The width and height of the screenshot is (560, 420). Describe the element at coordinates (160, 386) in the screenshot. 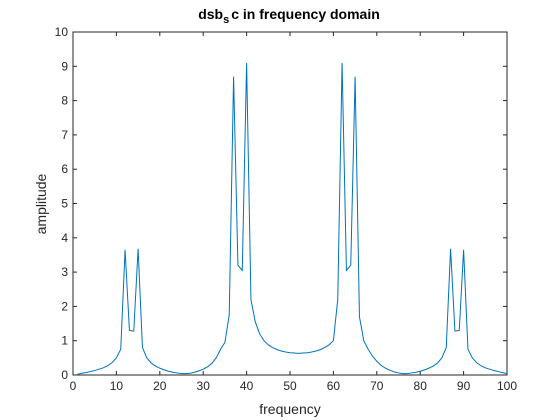

I see `x-tick-label-20: 20` at that location.